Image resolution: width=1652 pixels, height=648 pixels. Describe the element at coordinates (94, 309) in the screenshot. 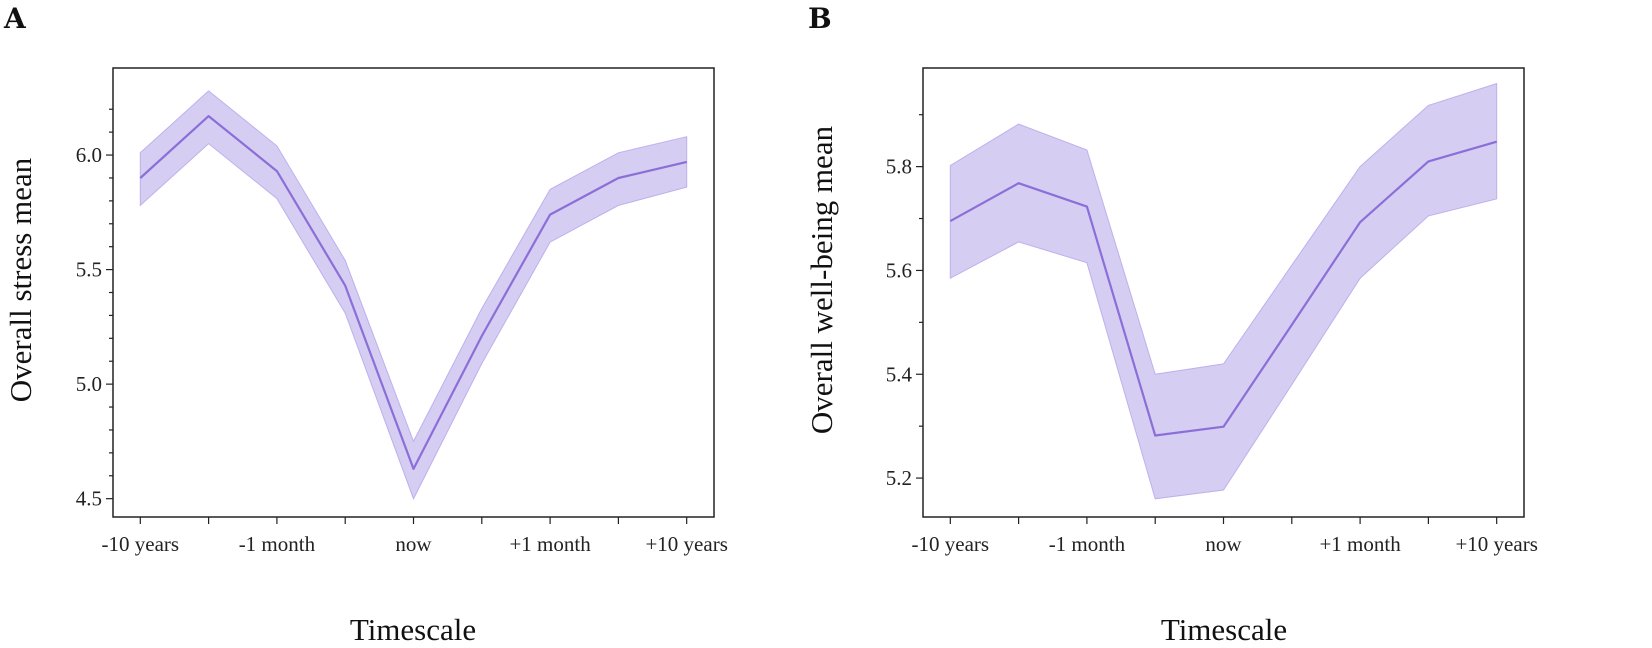

I see `panel-a-y-ticks: 4.5 5.0 5.5 6.0` at that location.